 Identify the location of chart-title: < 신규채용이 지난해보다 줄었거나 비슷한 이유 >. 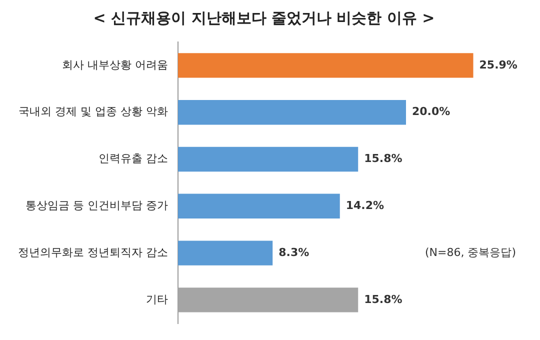
(264, 17).